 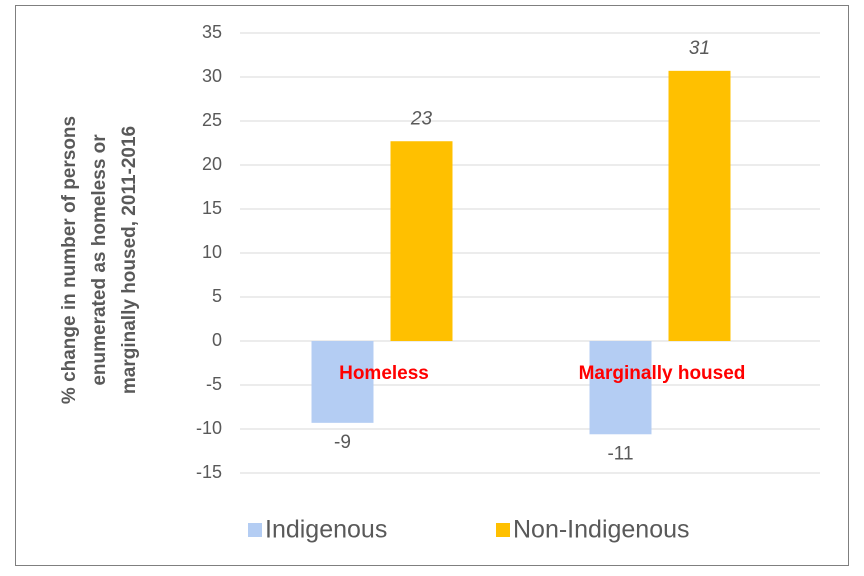 I want to click on data-label: 23, so click(x=421, y=118).